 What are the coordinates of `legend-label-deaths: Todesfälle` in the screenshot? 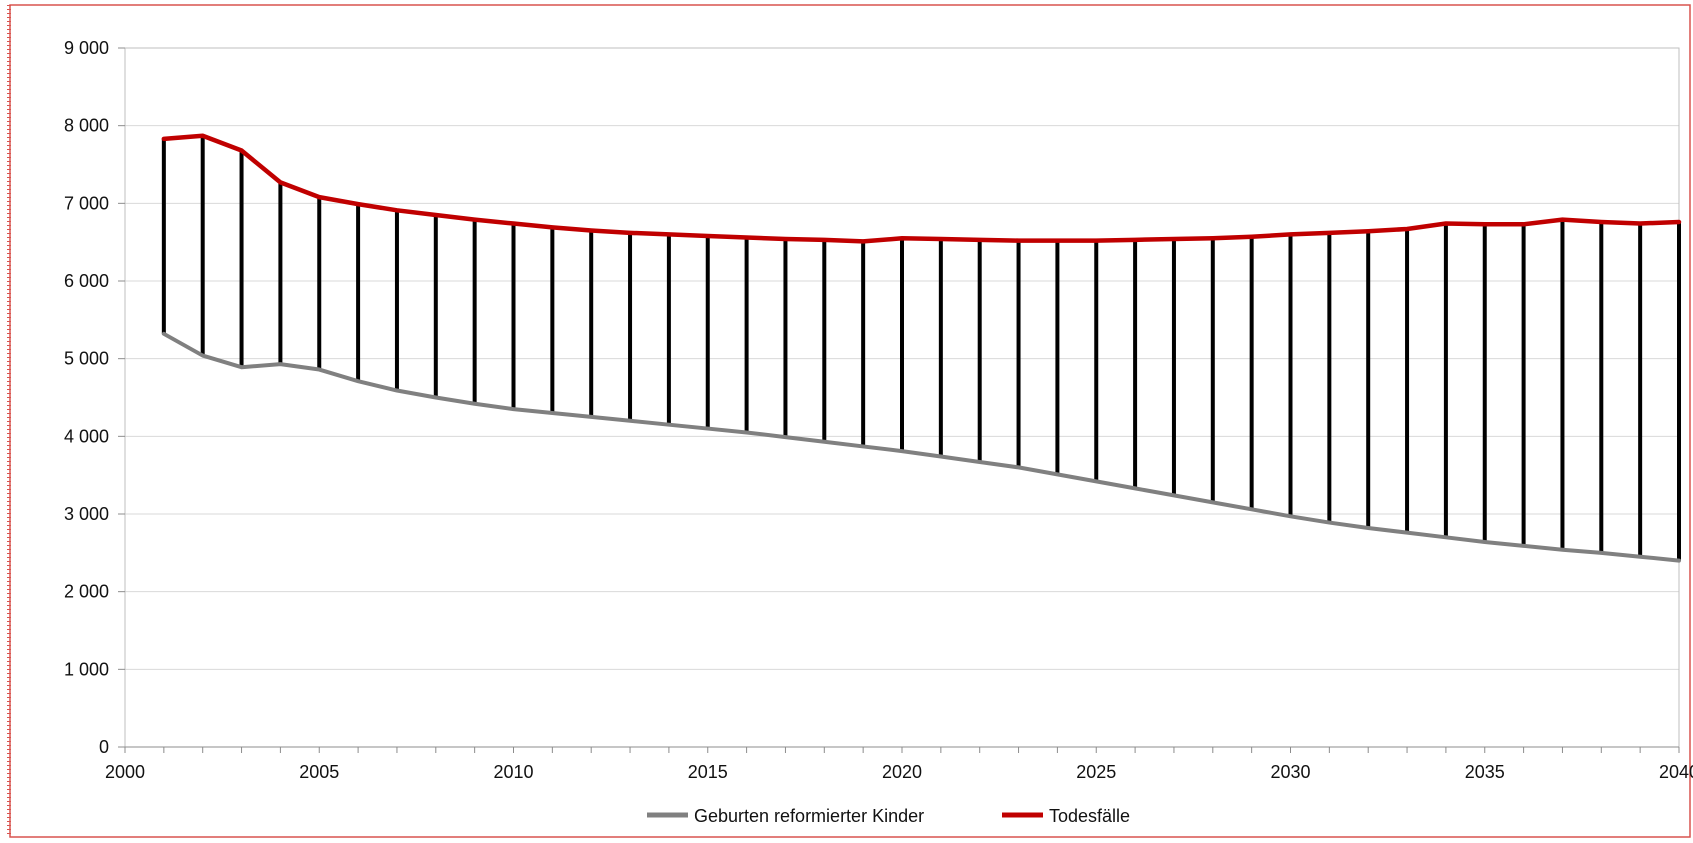 It's located at (1089, 816).